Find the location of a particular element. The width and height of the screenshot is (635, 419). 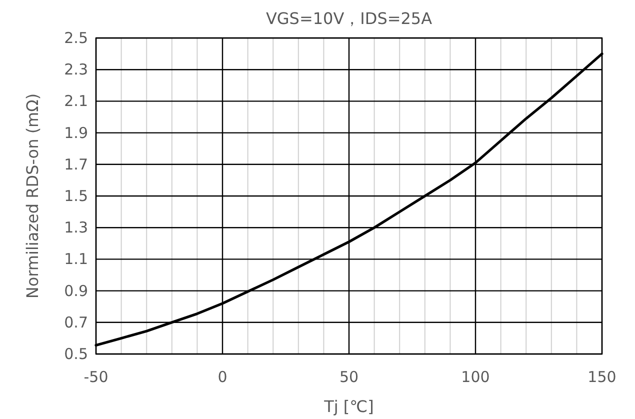

y-tick-label: 0.9 is located at coordinates (76, 291).